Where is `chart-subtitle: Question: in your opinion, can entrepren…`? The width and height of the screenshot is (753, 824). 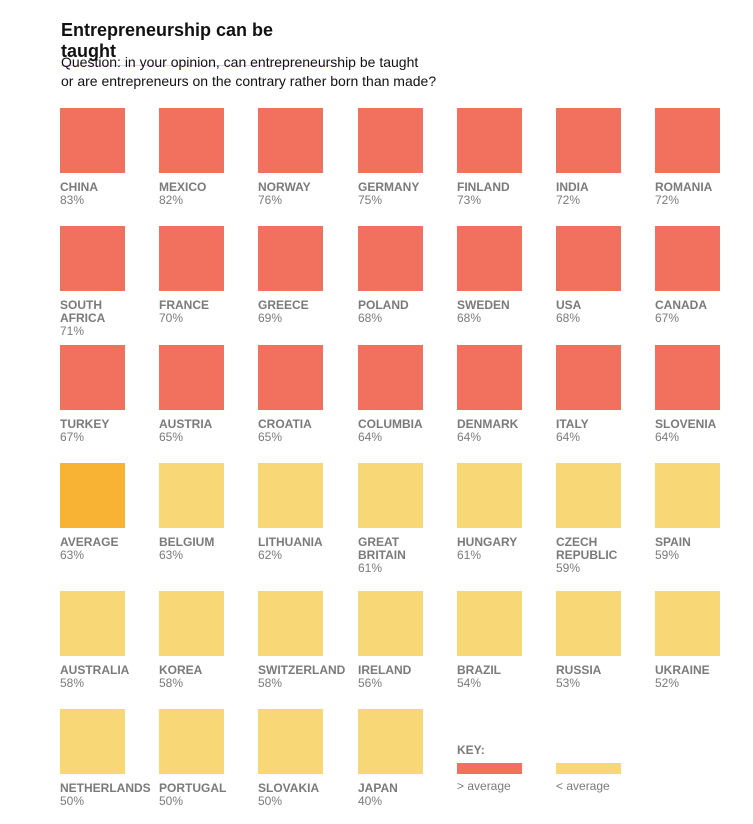 chart-subtitle: Question: in your opinion, can entrepren… is located at coordinates (249, 71).